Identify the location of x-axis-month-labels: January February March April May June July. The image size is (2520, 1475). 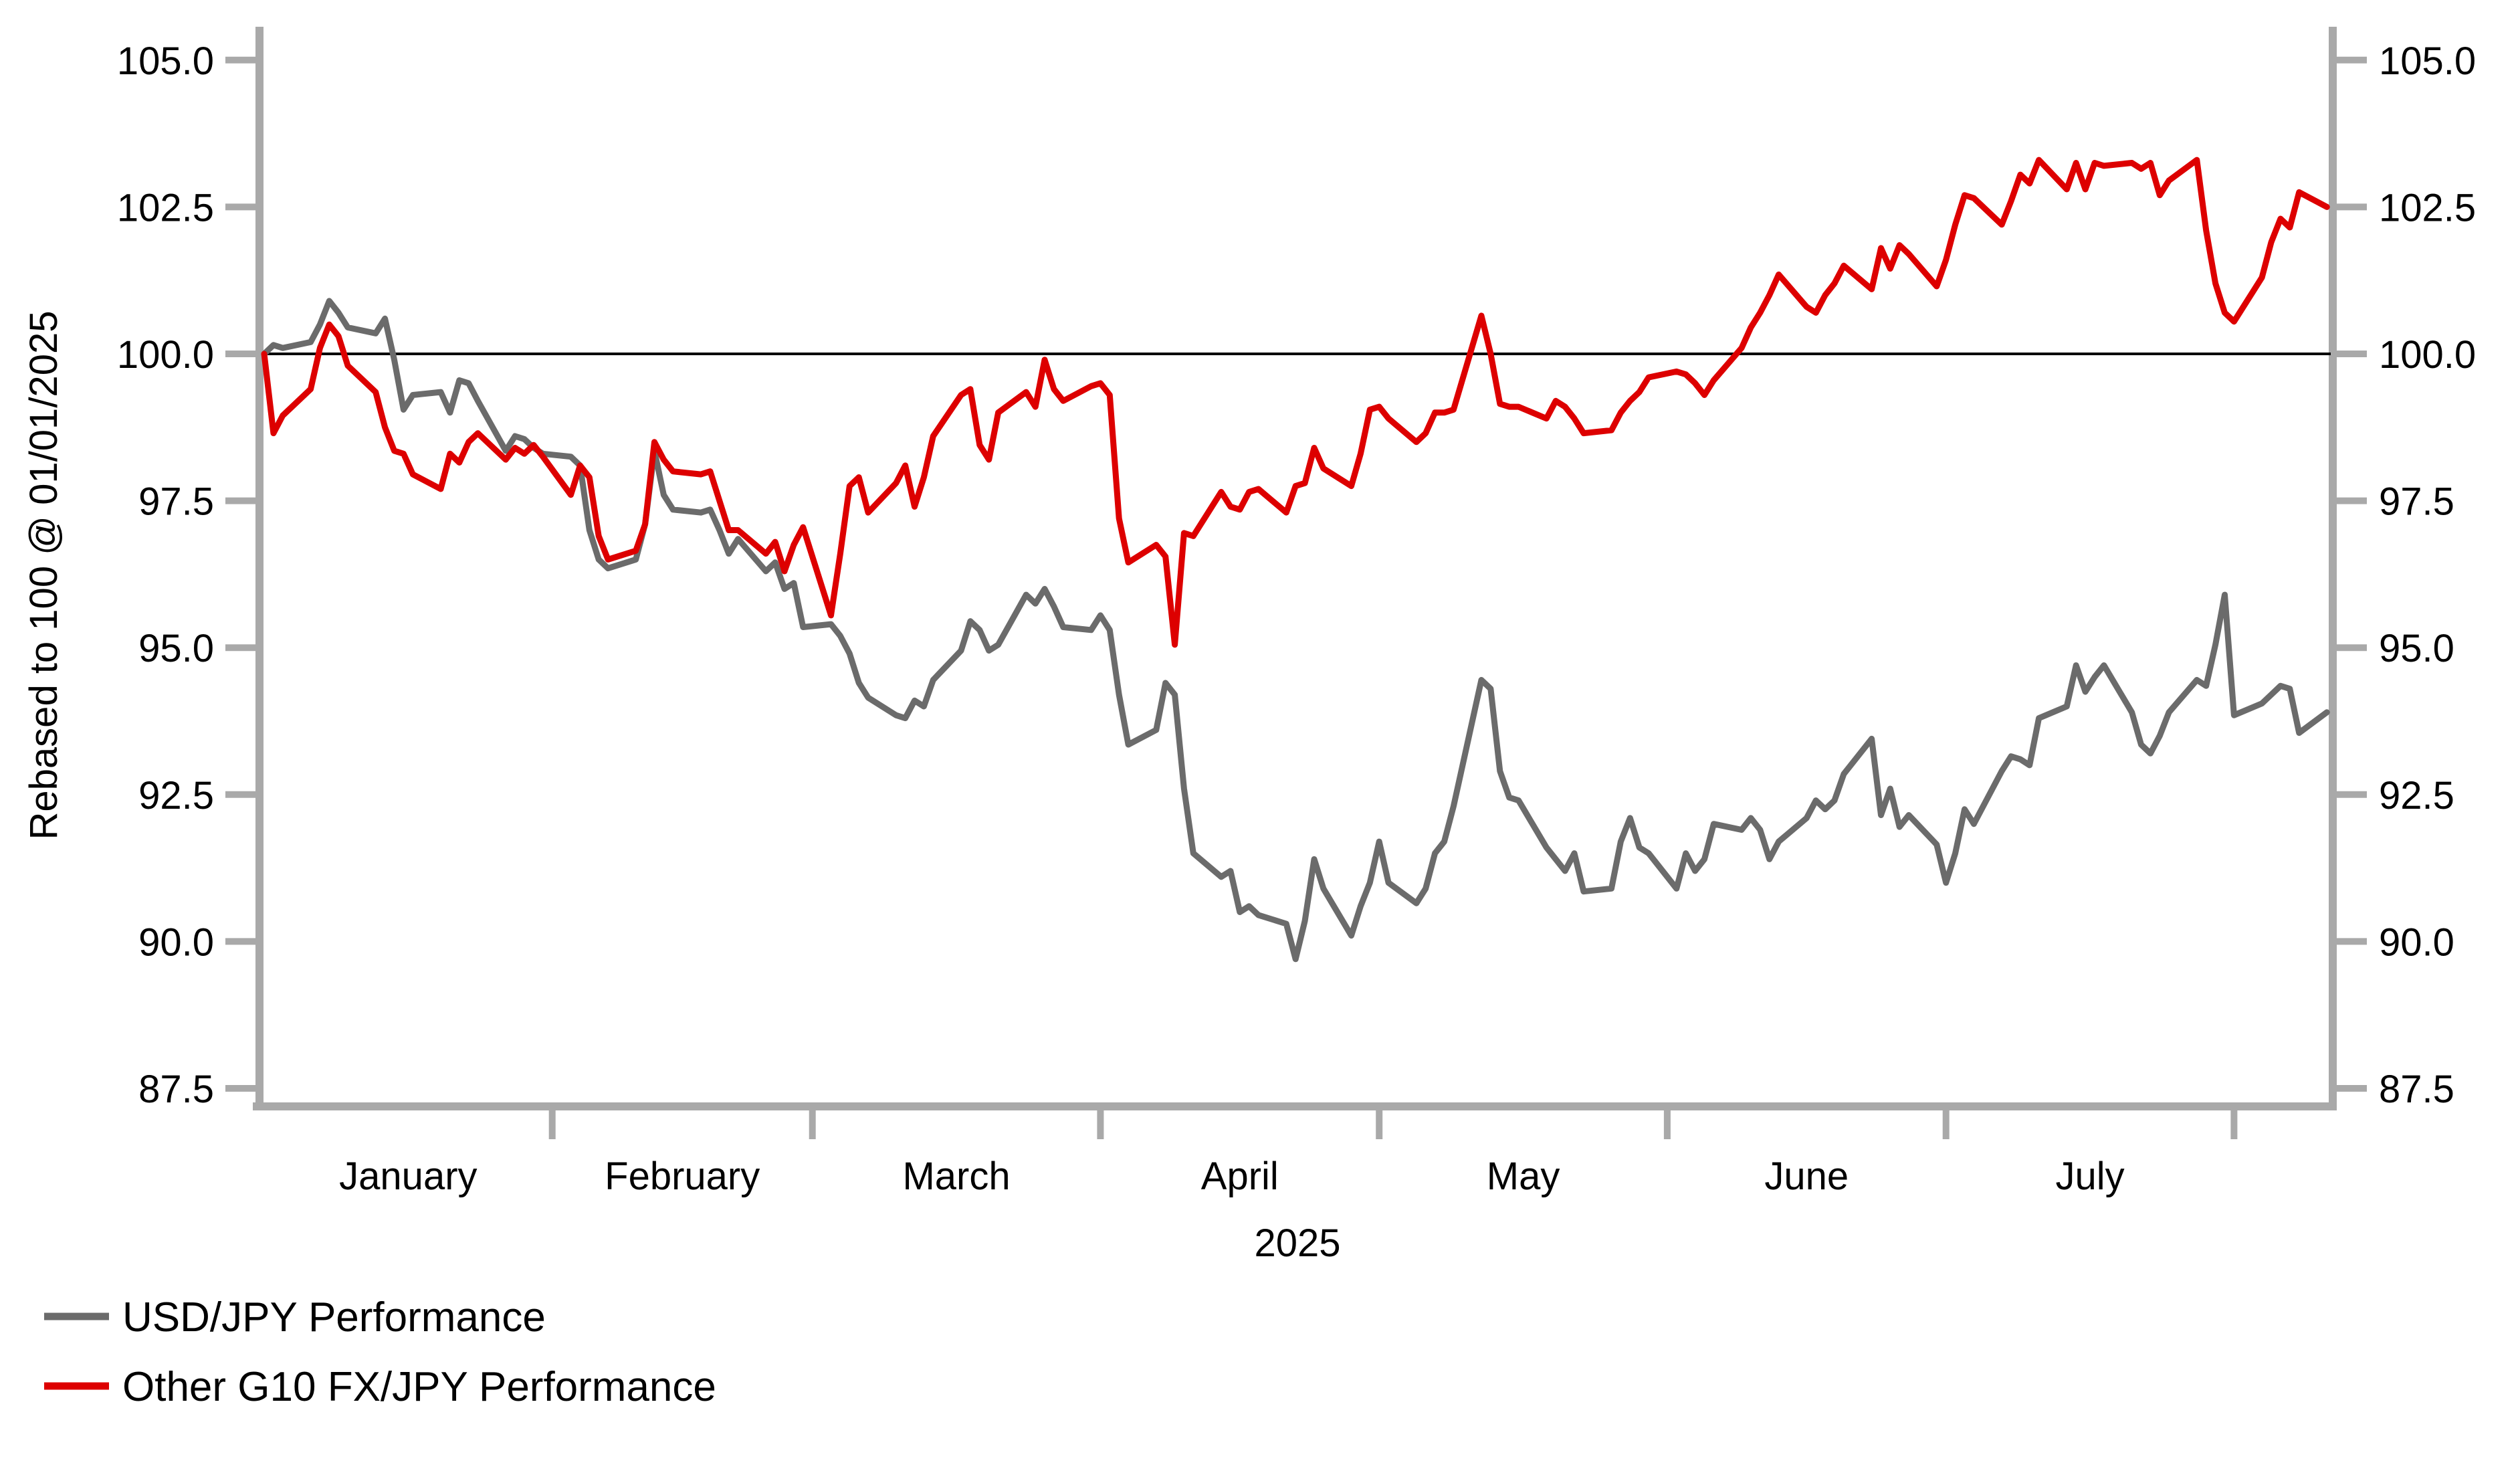
(1231, 1176).